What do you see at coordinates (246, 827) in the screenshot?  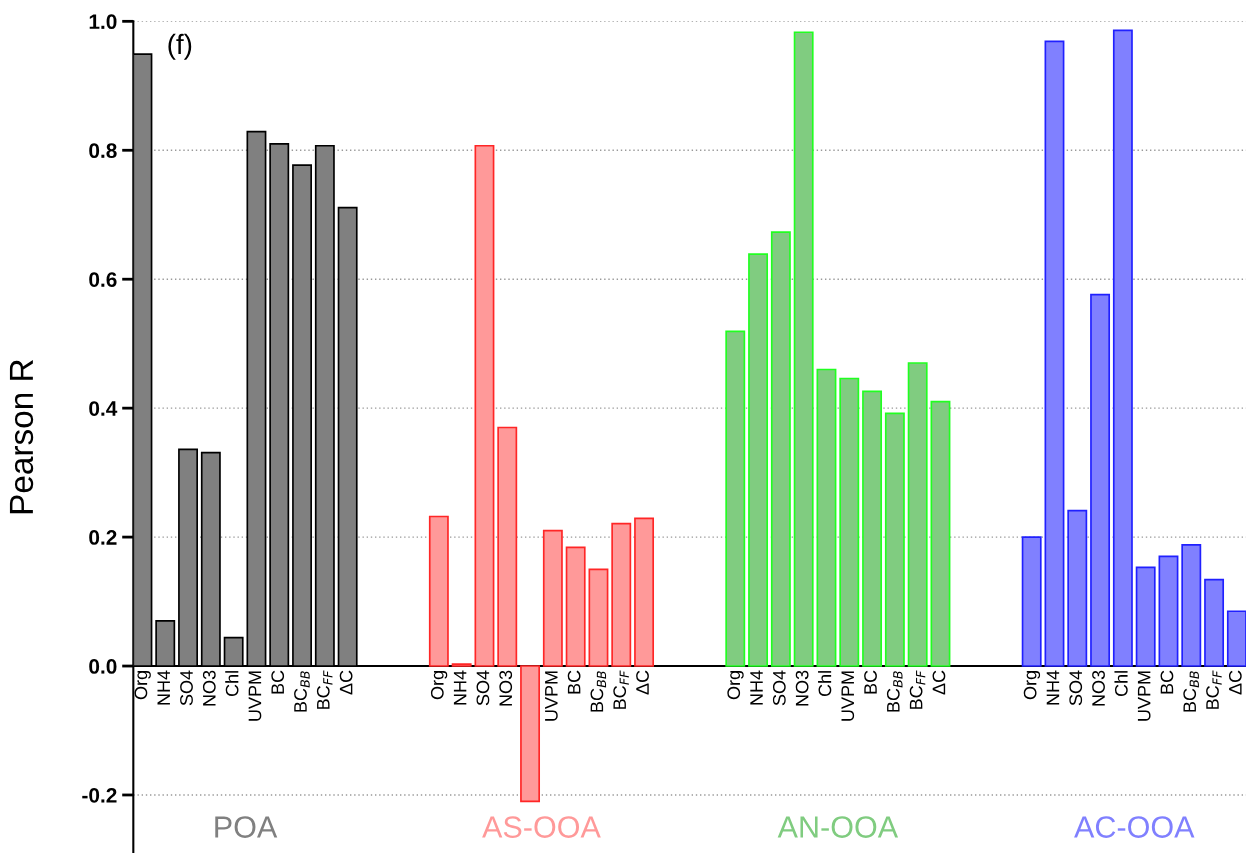 I see `text: POA` at bounding box center [246, 827].